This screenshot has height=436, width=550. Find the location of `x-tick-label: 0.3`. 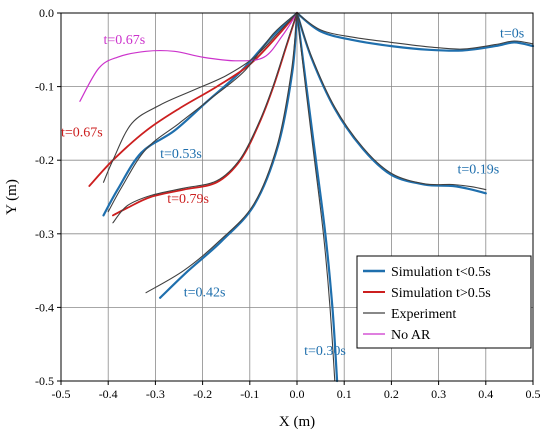

x-tick-label: 0.3 is located at coordinates (438, 394).